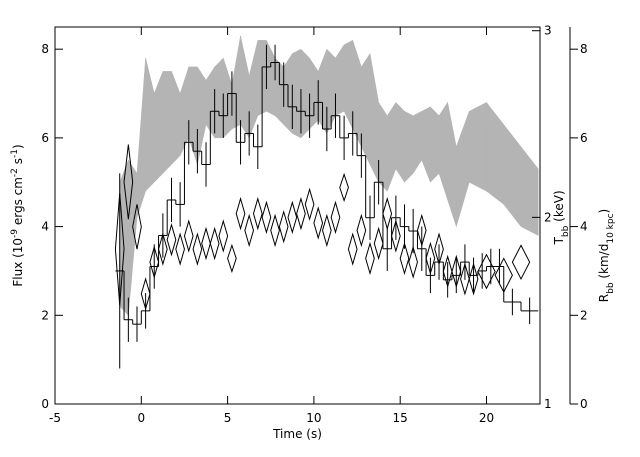 The height and width of the screenshot is (457, 640). Describe the element at coordinates (584, 404) in the screenshot. I see `y3-tick-label: 0` at that location.